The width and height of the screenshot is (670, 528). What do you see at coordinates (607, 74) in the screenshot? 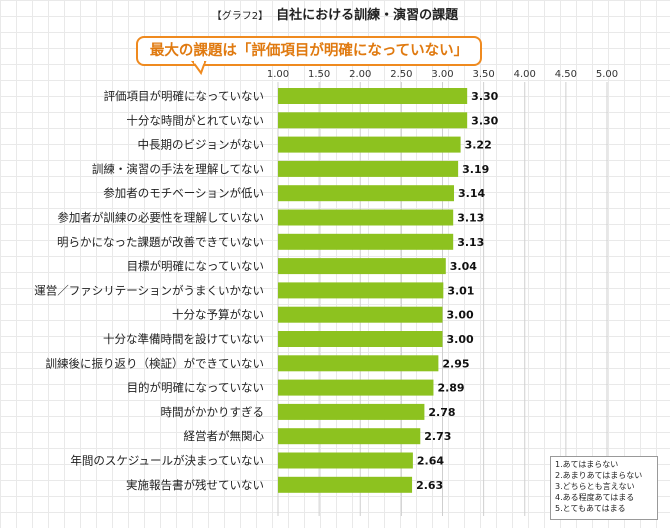
I see `x-tick-label: 5.00` at bounding box center [607, 74].